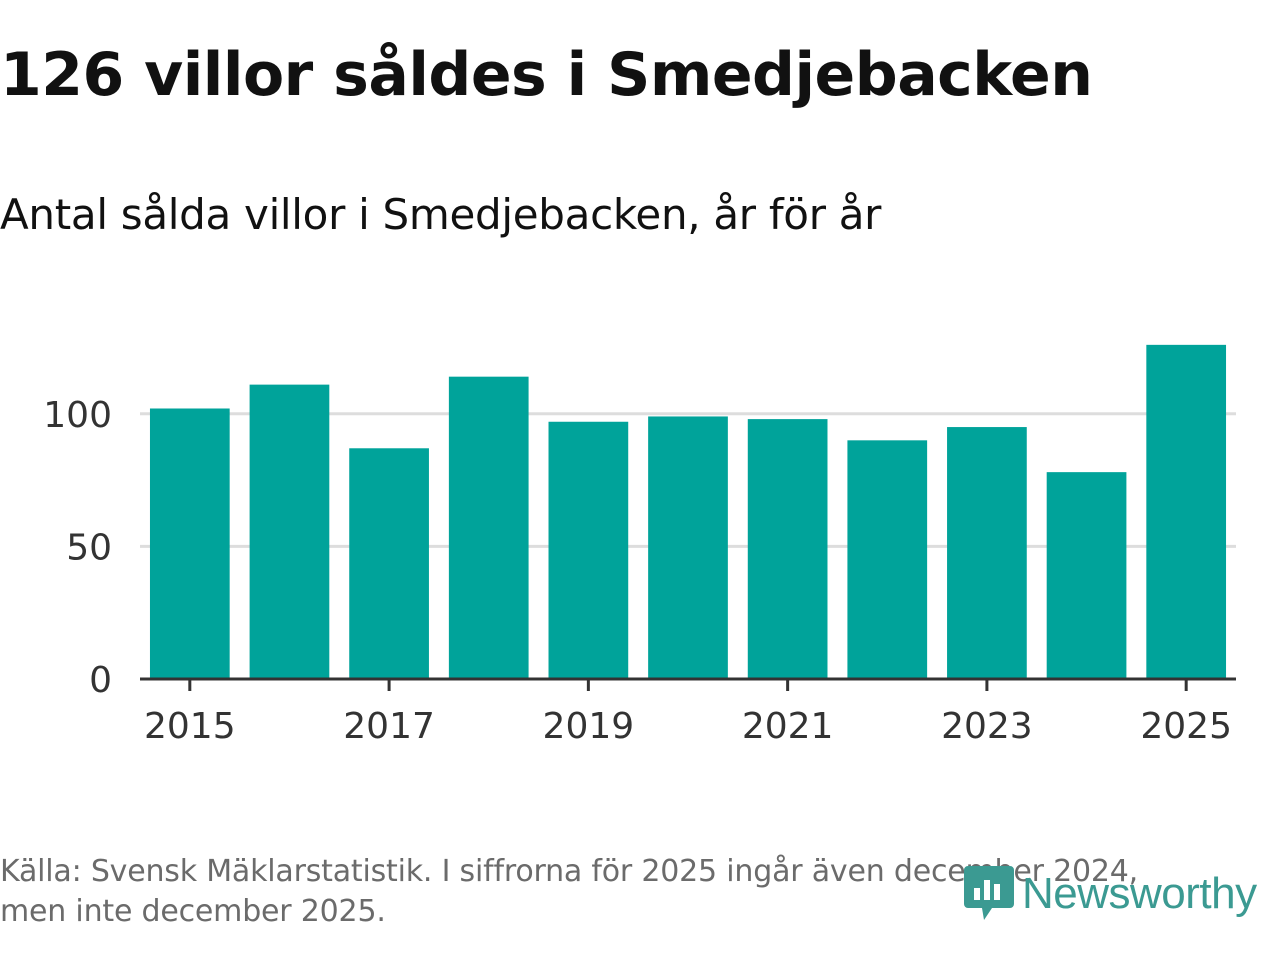 This screenshot has height=960, width=1280. What do you see at coordinates (546, 75) in the screenshot?
I see `chart-title: 126 villor såldes i Smedjebacken` at bounding box center [546, 75].